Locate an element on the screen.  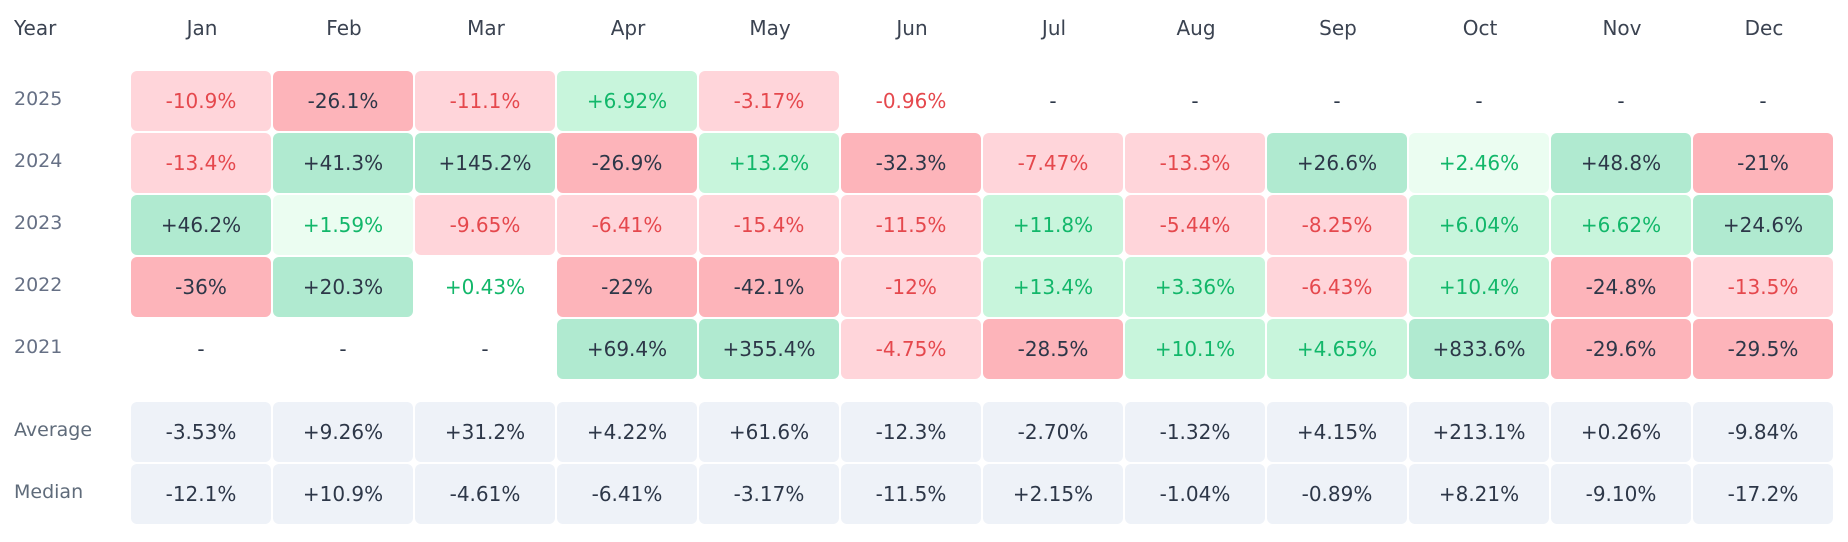
cell-2022-oct: +10.4% is located at coordinates (1479, 287).